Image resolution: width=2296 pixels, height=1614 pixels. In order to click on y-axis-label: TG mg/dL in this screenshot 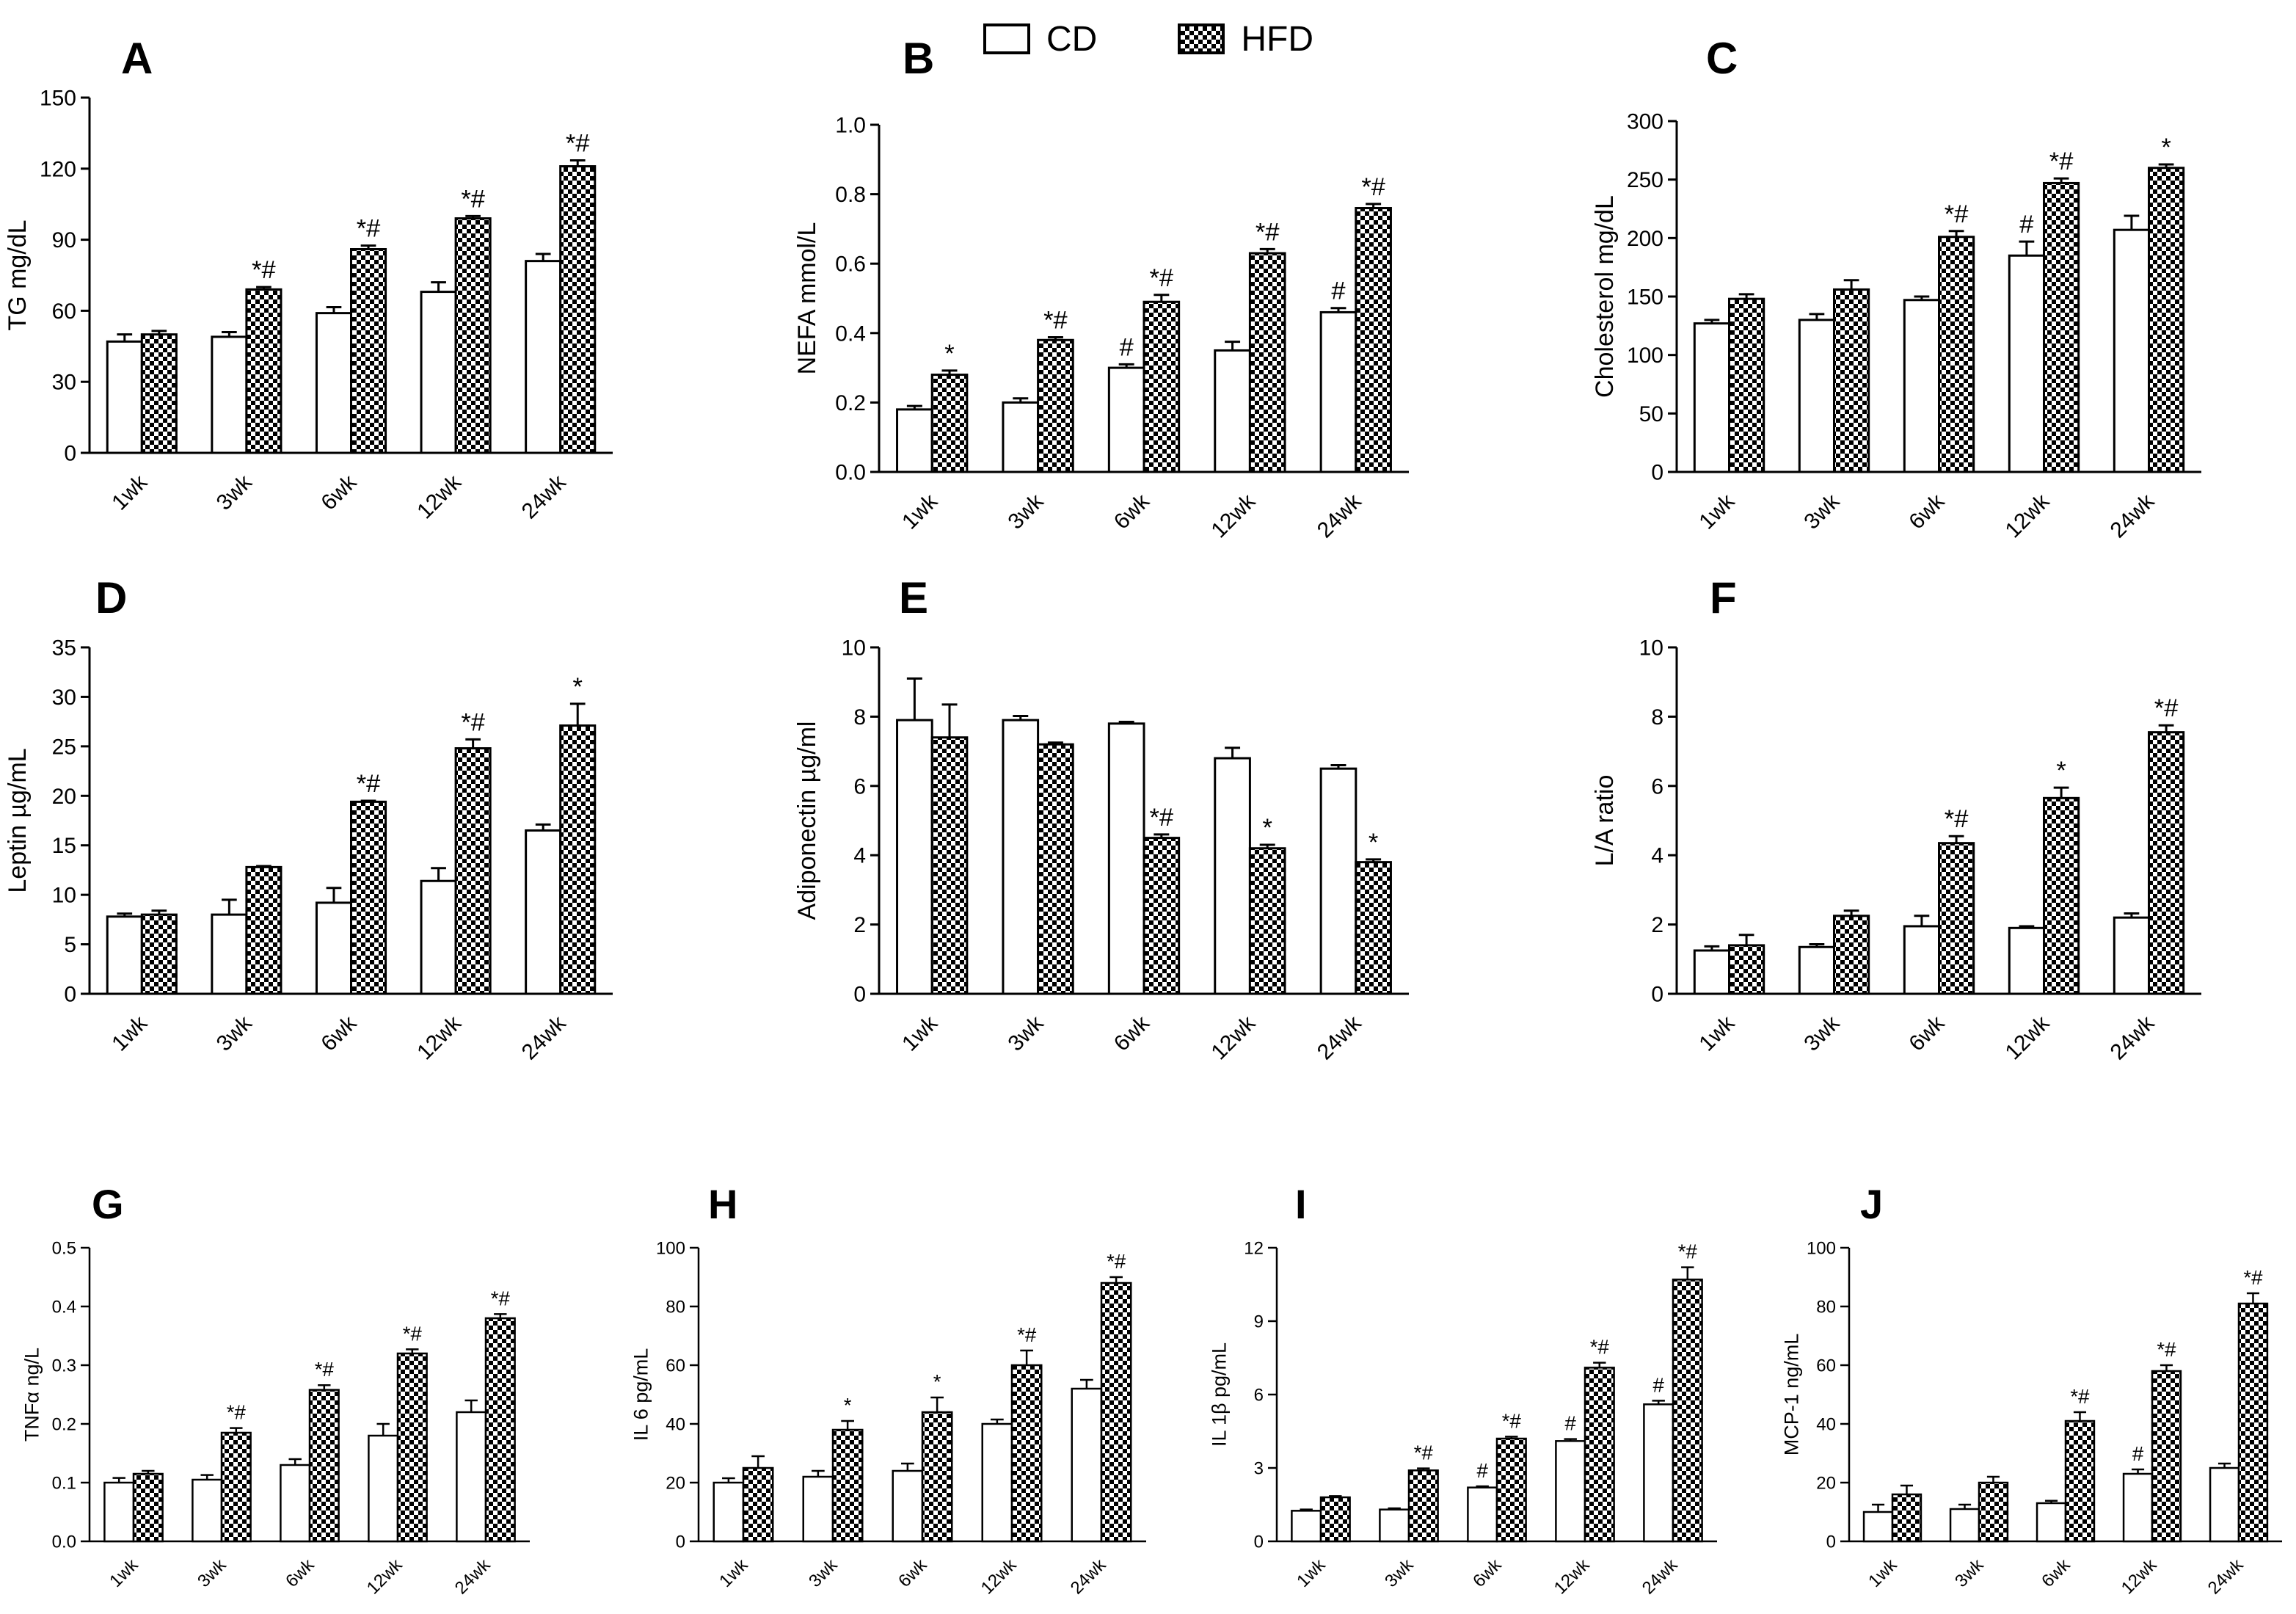, I will do `click(18, 274)`.